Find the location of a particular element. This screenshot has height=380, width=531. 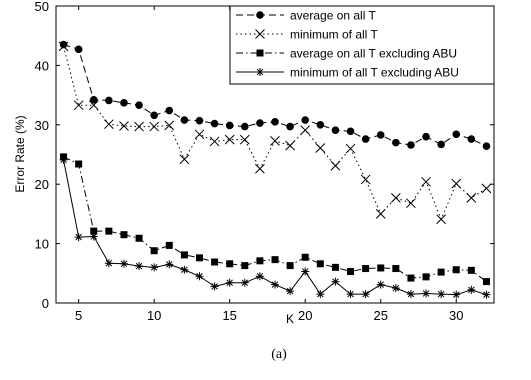

legend-entry: minimum of all T excluding ABU is located at coordinates (347, 73).